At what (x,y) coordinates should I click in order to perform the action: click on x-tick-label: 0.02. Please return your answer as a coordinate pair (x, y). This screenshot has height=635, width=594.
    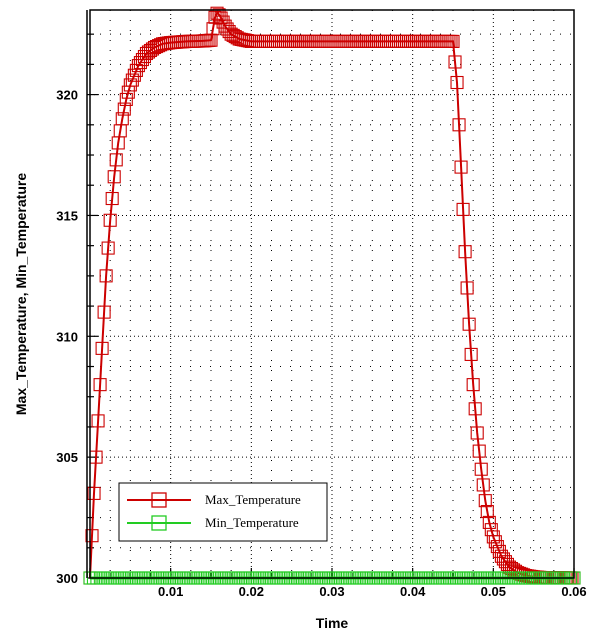
    Looking at the image, I should click on (251, 591).